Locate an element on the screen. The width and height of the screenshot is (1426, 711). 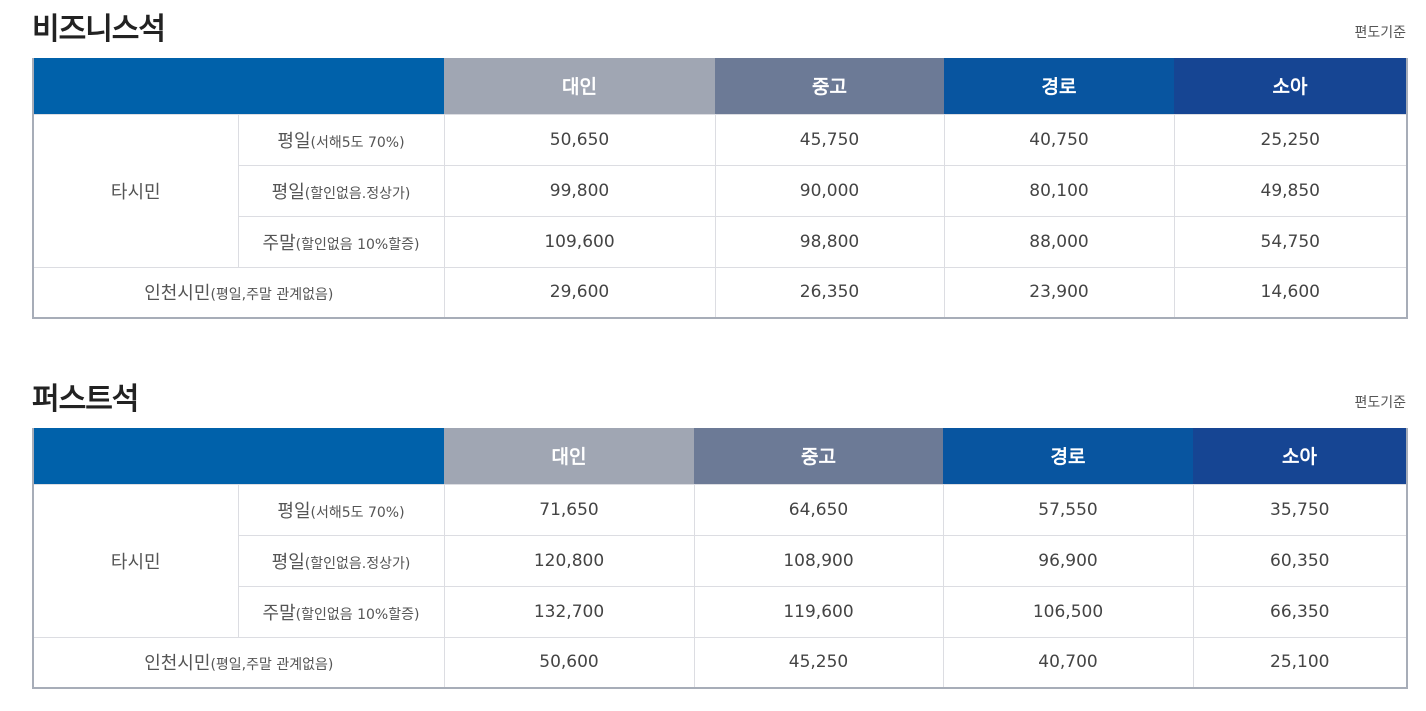
table-row: 평일(할인없음.정상가) 99,800 90,000 80,100 49,850 is located at coordinates (720, 190).